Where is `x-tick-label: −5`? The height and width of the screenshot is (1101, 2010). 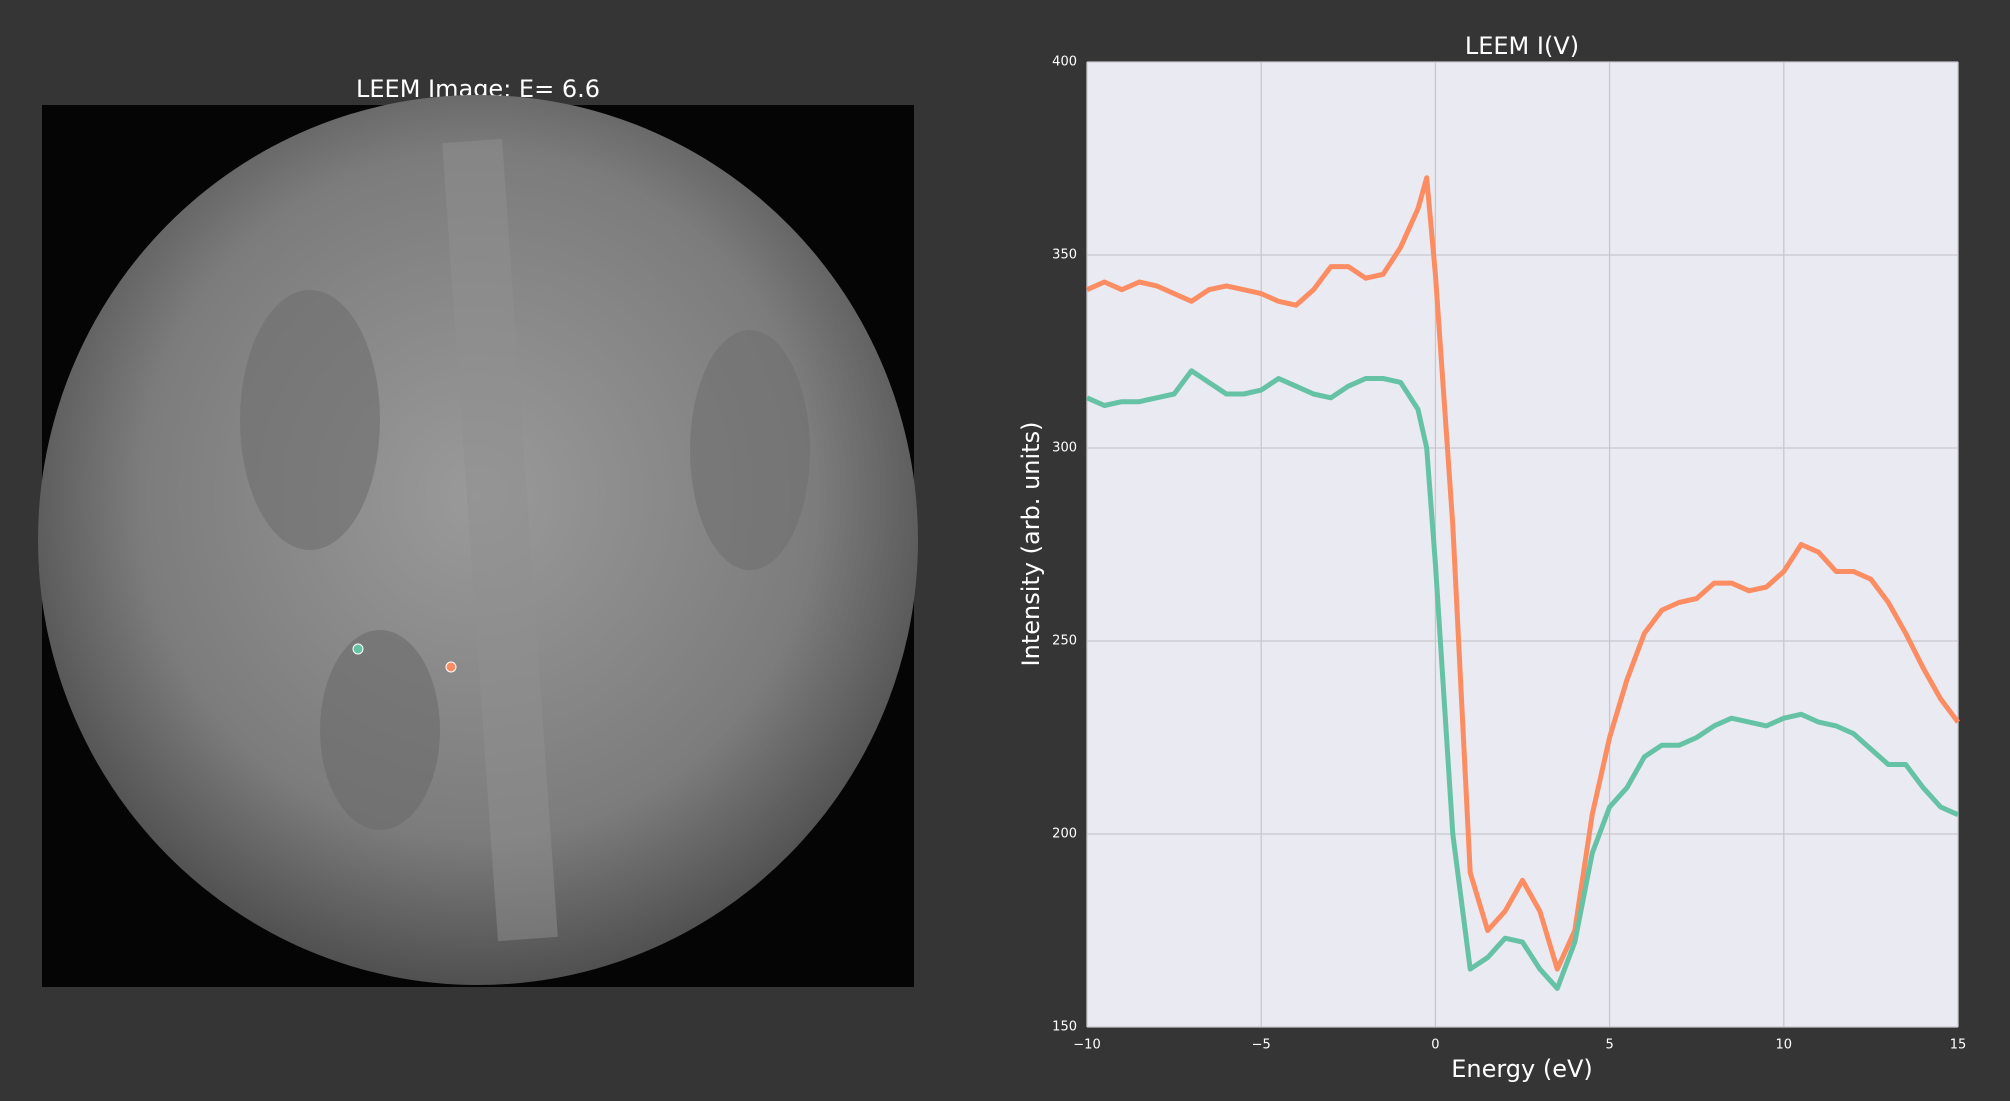 x-tick-label: −5 is located at coordinates (1261, 1045).